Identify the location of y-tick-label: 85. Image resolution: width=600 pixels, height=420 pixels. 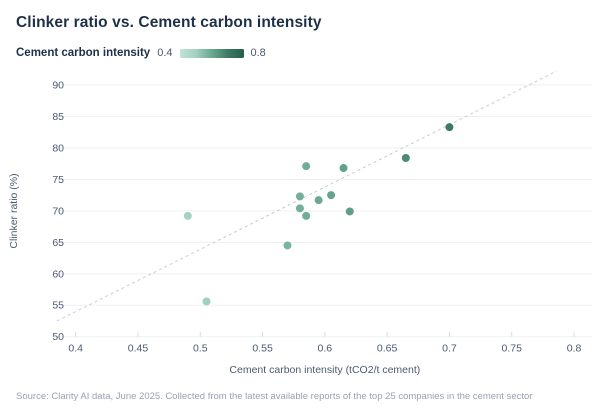
(58, 117).